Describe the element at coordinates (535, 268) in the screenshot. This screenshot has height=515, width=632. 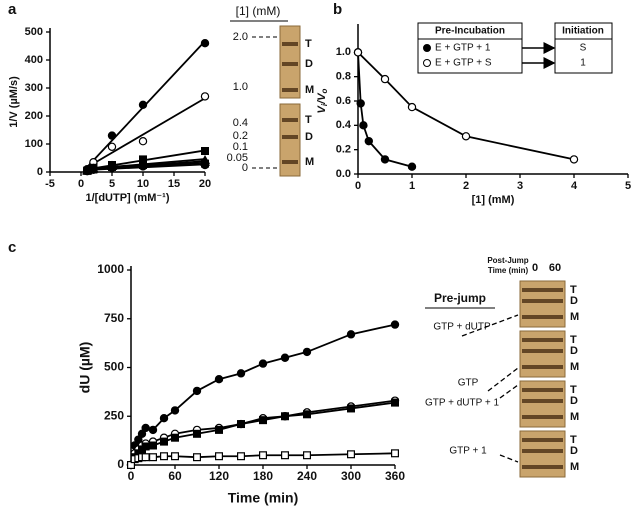
I see `gel-column-label: 0` at that location.